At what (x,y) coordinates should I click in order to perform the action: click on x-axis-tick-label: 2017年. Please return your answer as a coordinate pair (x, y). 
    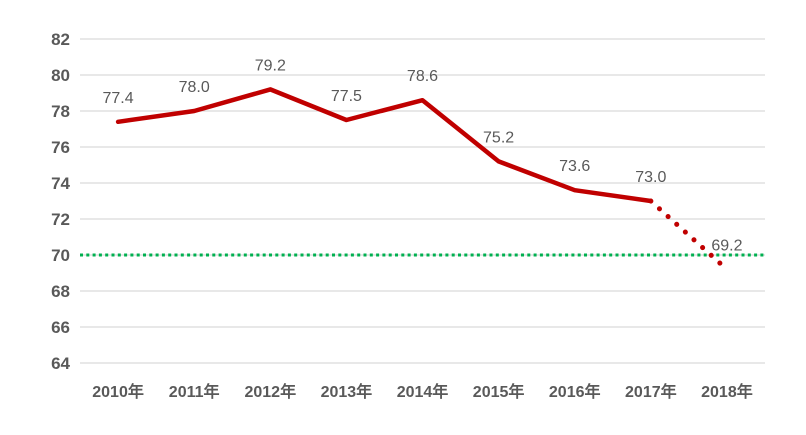
    Looking at the image, I should click on (651, 391).